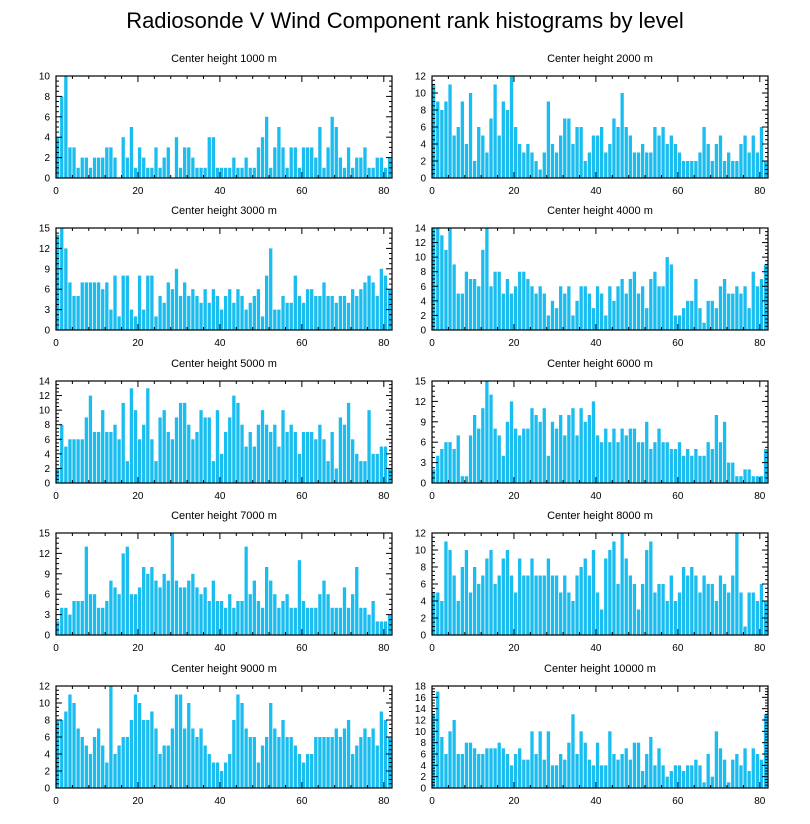  What do you see at coordinates (216, 277) in the screenshot?
I see `panel-3: Center height 3000 m 0 20 40 60 80 0 3 6 9 12 15` at bounding box center [216, 277].